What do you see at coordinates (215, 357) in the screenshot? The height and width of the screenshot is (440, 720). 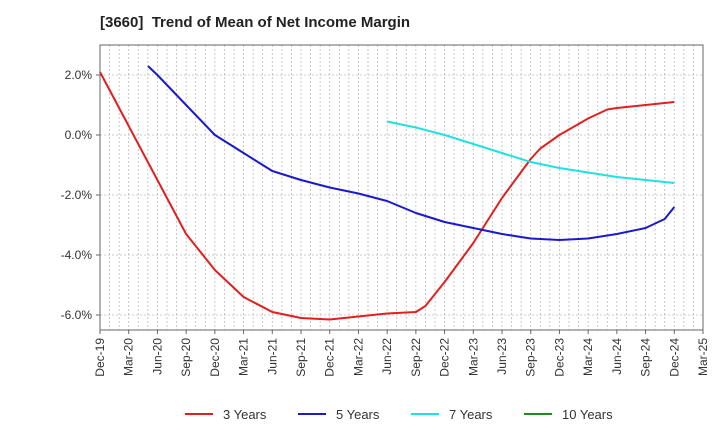 I see `x-tick-label: Dec-20` at bounding box center [215, 357].